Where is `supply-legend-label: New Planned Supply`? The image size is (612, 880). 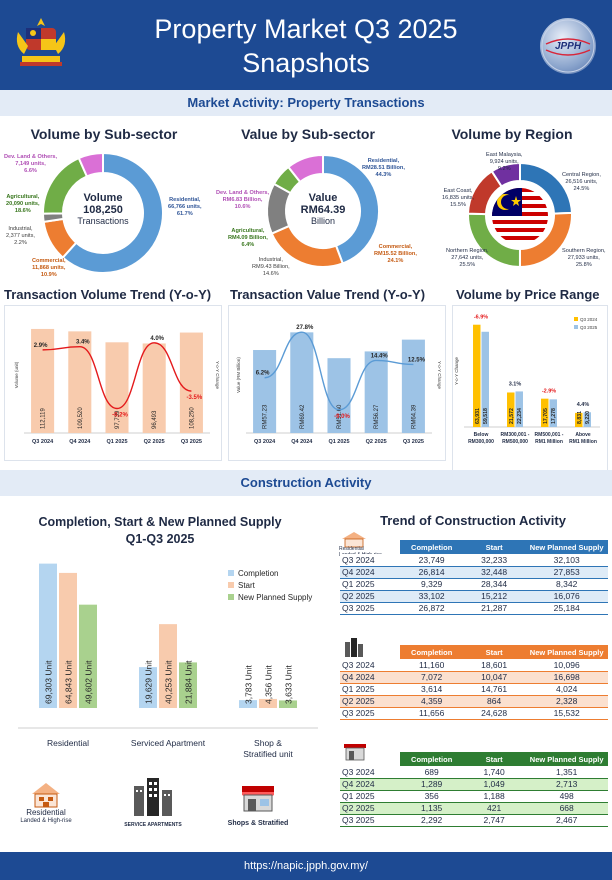
supply-legend-label: New Planned Supply is located at coordinates (275, 597).